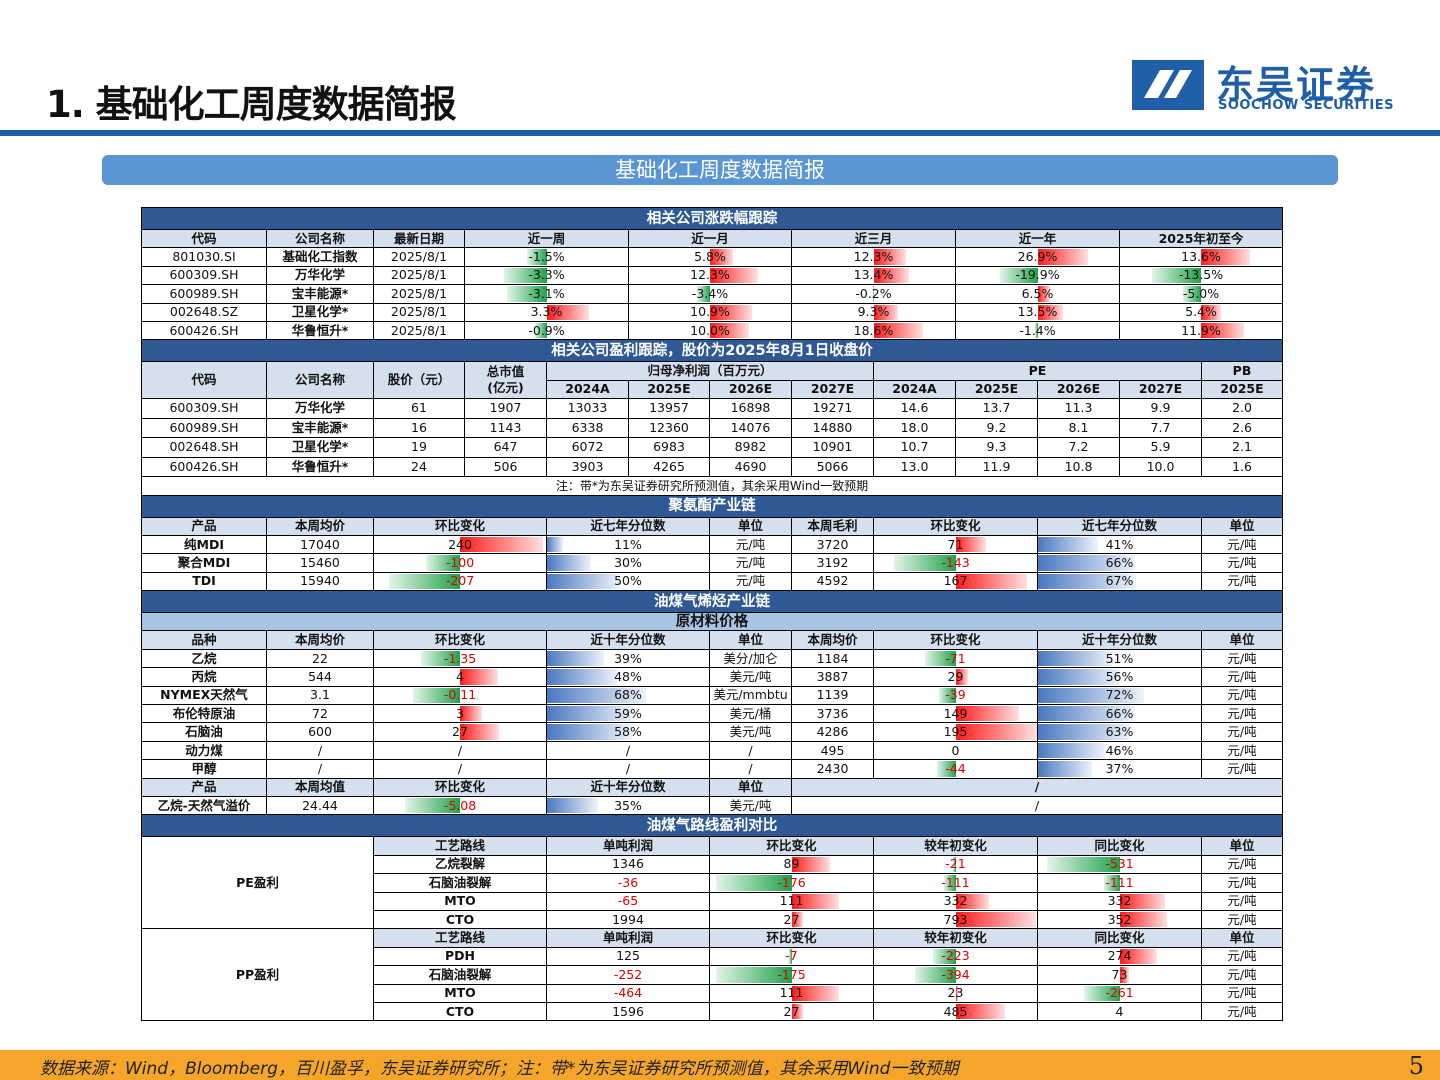 Image resolution: width=1440 pixels, height=1080 pixels. I want to click on table-cell-text: 1143, so click(505, 427).